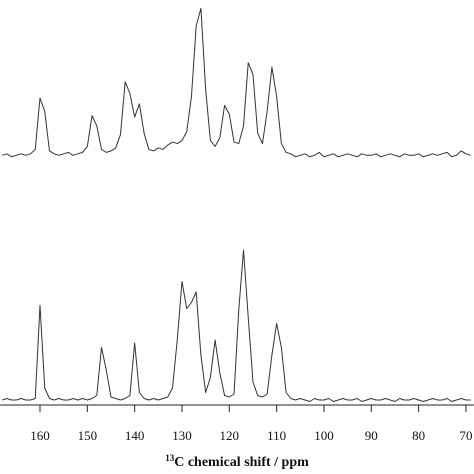  I want to click on x-tick-label: 80, so click(418, 435).